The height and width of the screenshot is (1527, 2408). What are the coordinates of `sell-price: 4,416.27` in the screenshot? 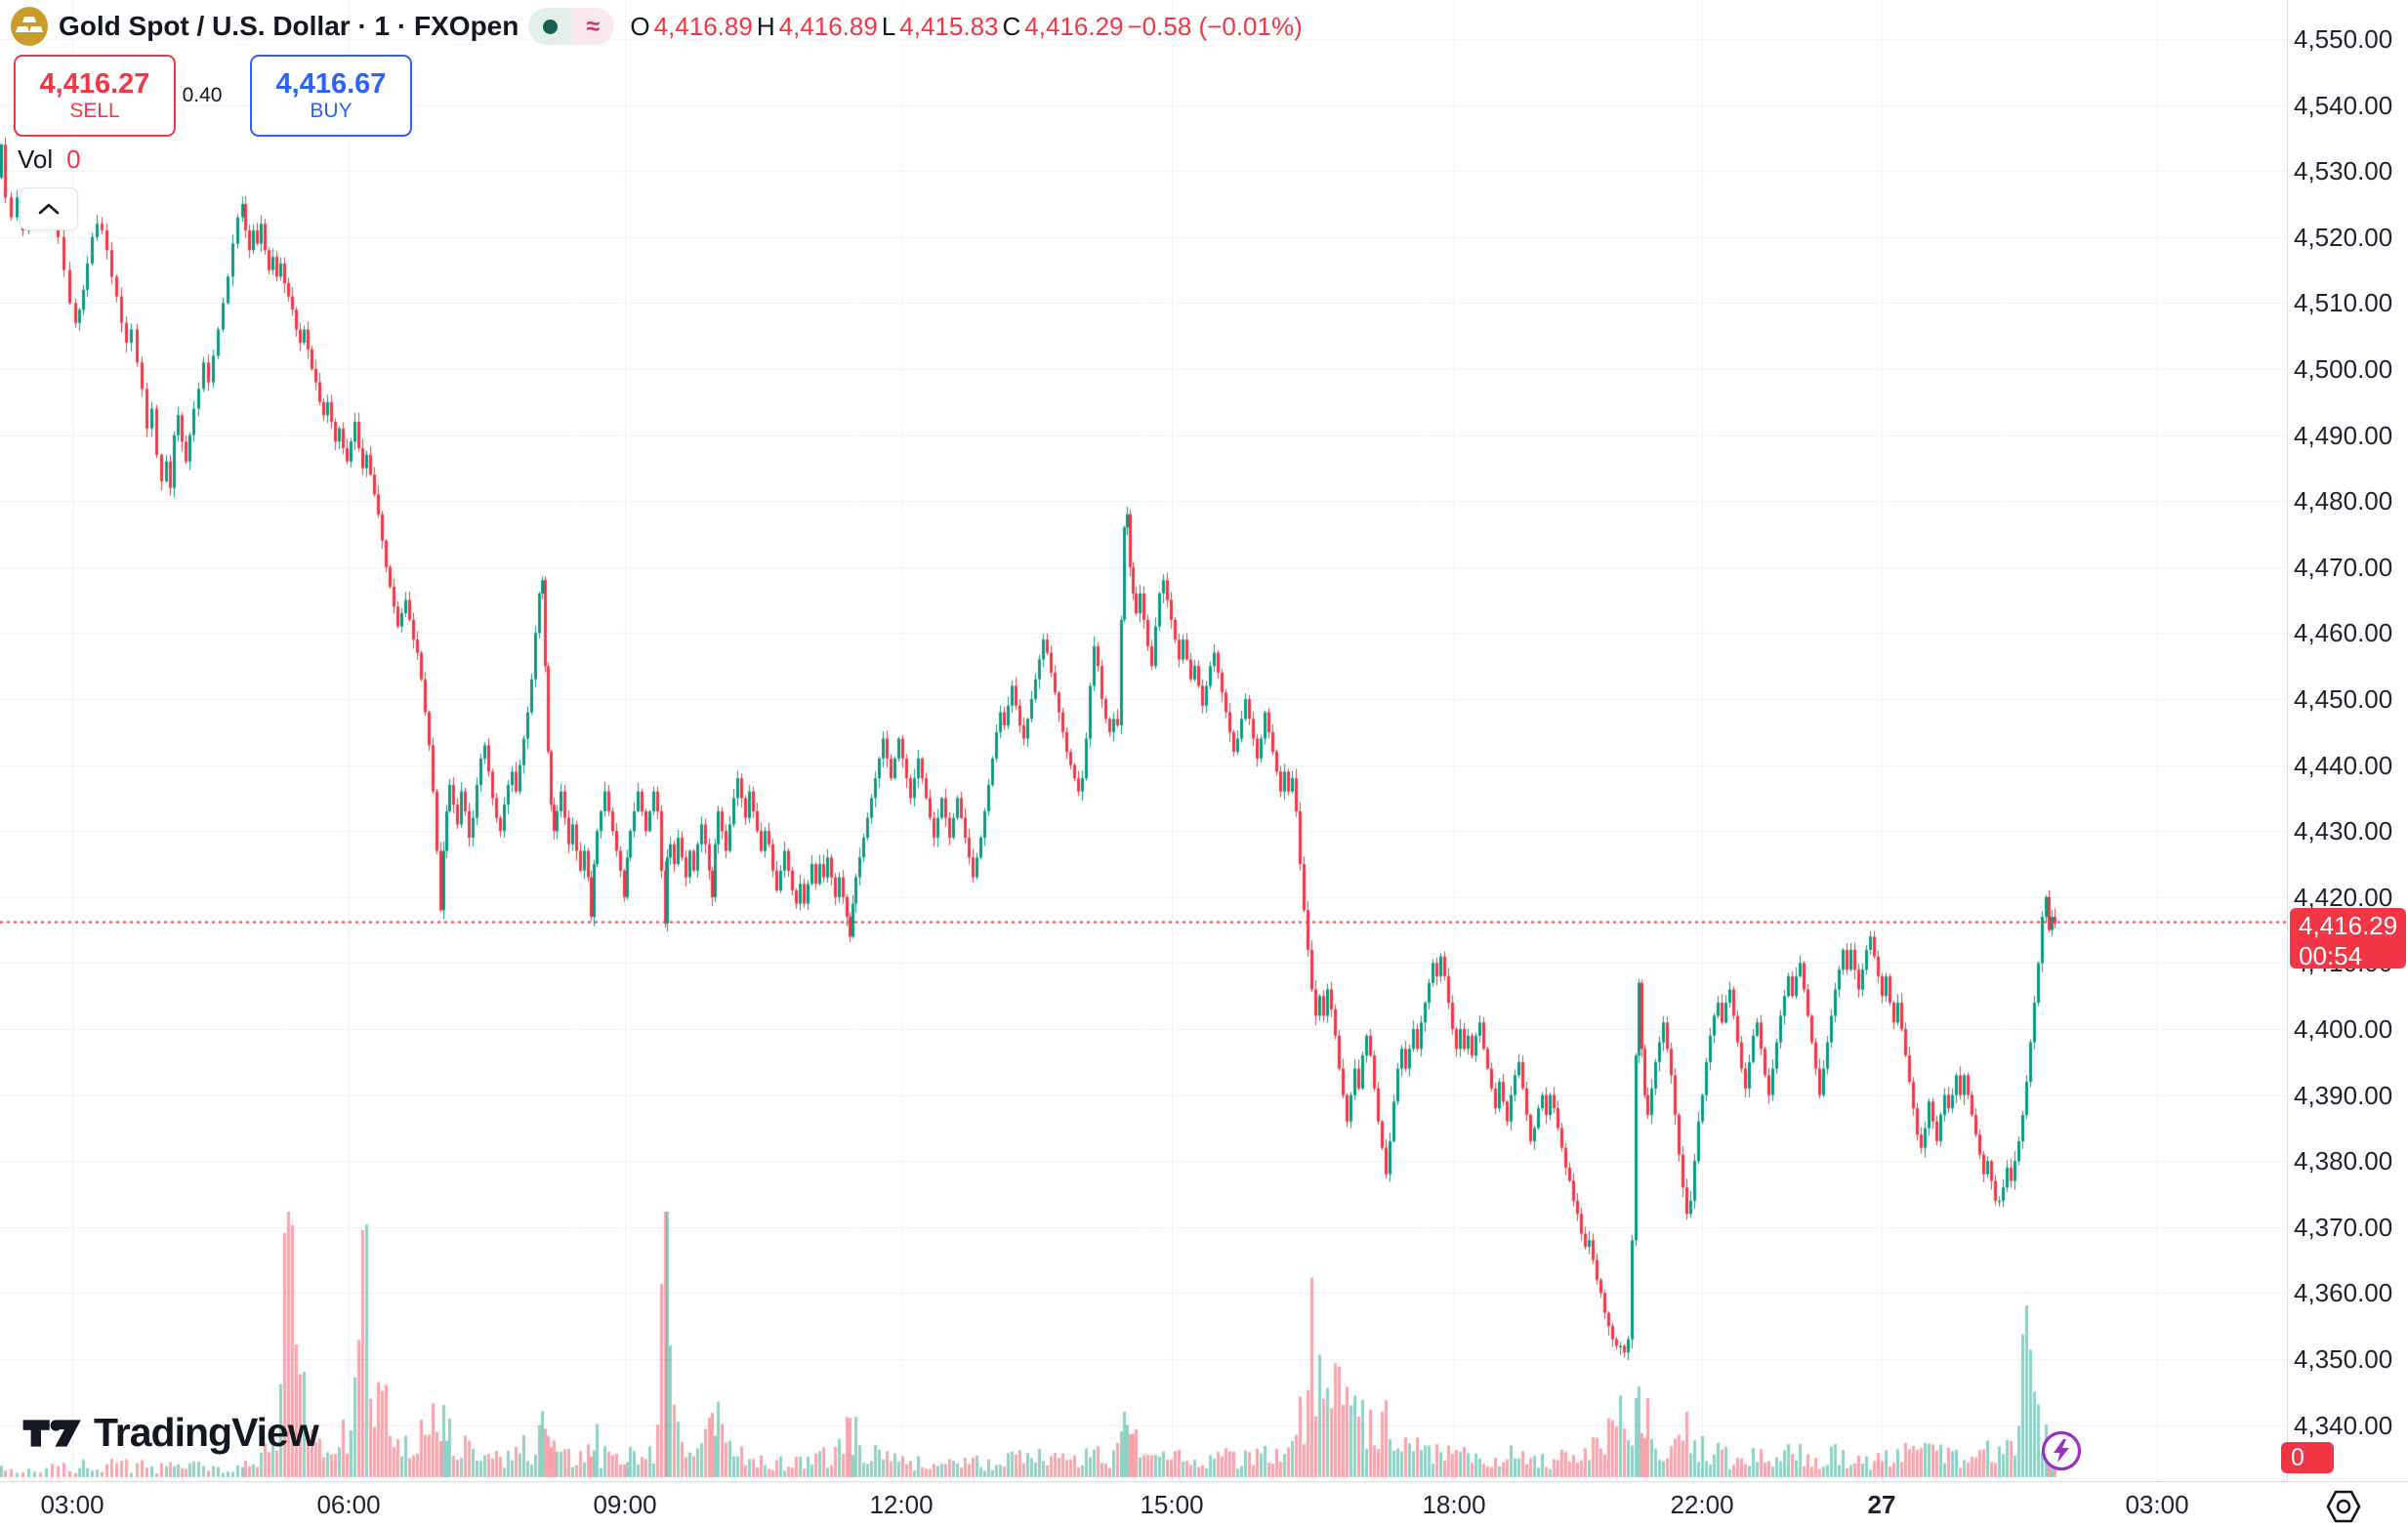 It's located at (94, 83).